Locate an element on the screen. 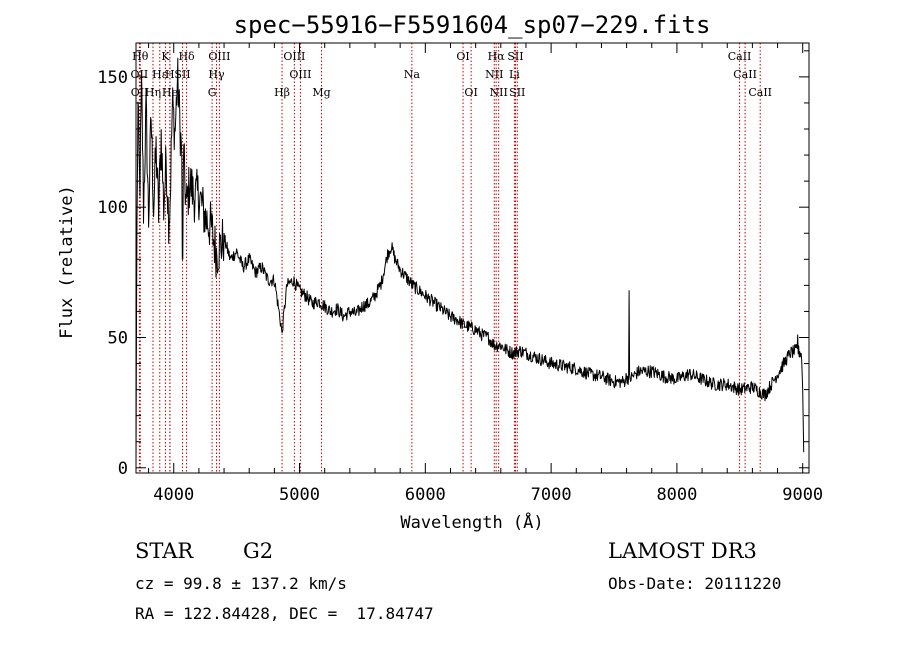 The height and width of the screenshot is (649, 900). line-marker-label: Hη is located at coordinates (153, 92).